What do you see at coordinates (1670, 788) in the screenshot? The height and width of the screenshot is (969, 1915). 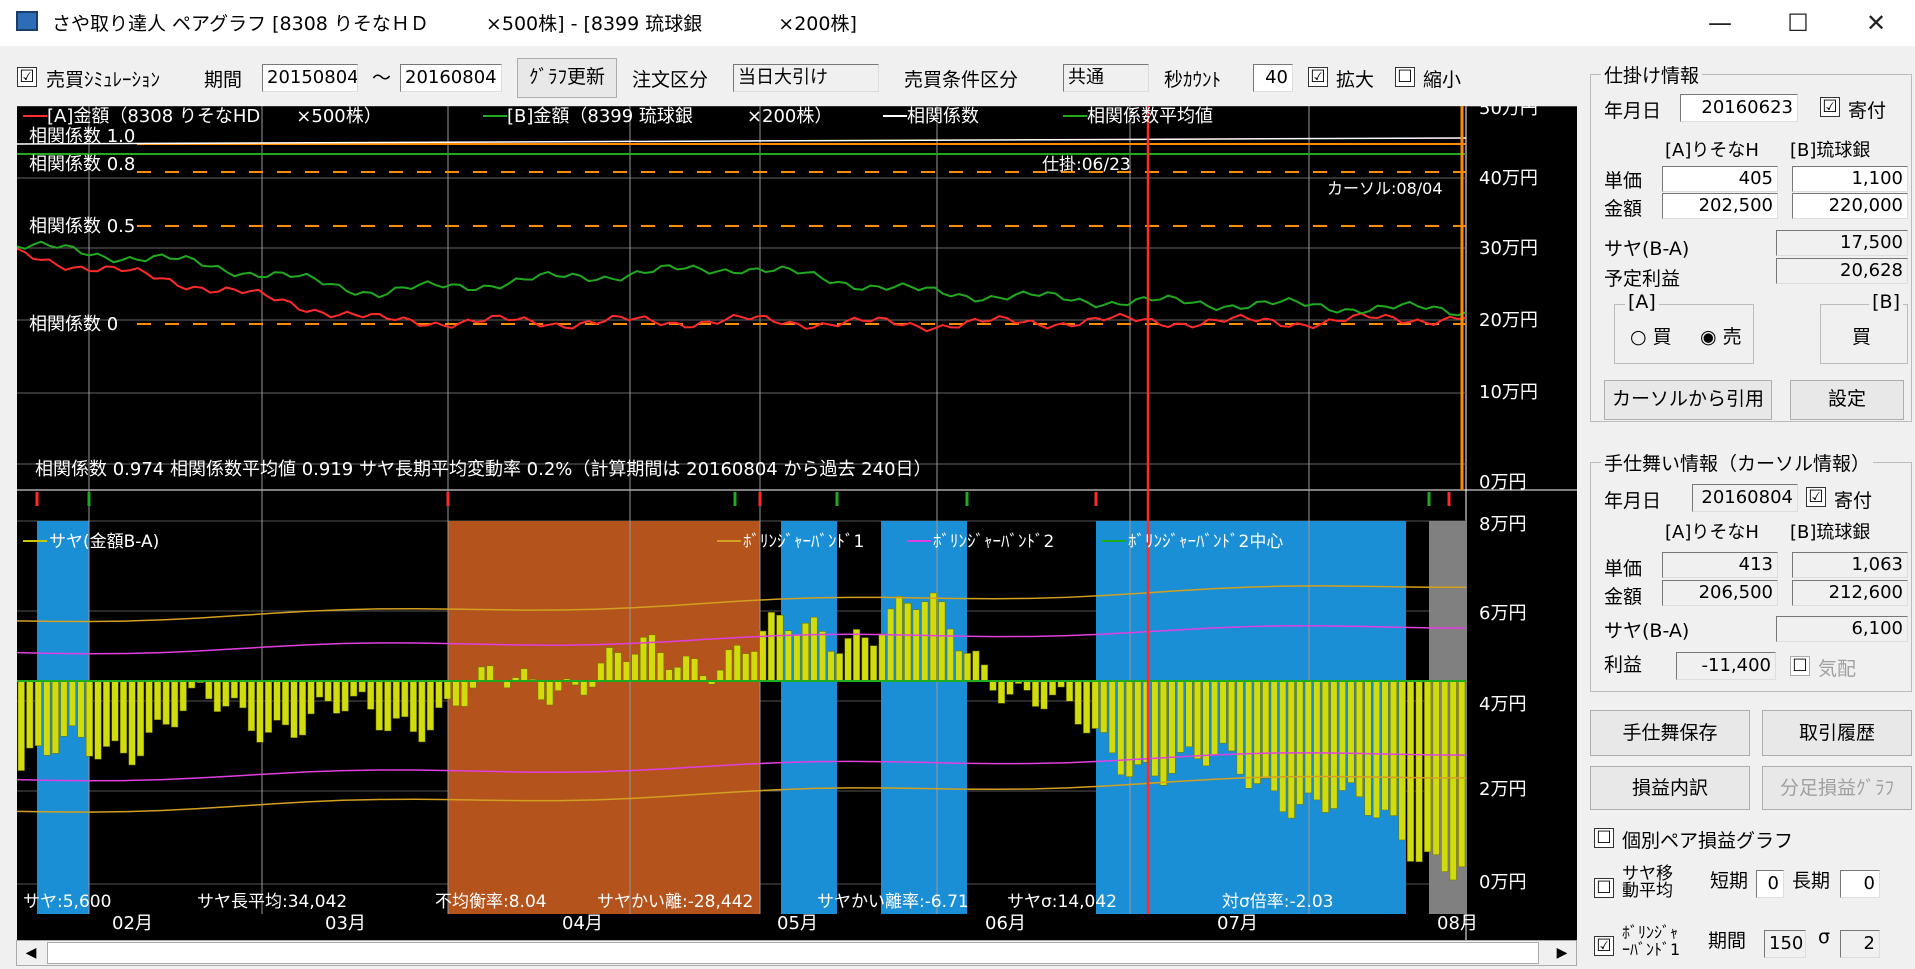 I see `pnl-detail-button: 損益内訳` at bounding box center [1670, 788].